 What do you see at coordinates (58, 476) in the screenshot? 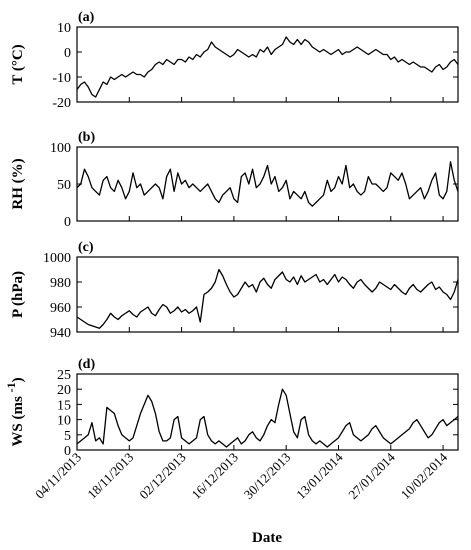
I see `x-tick-label: 04/11/2013` at bounding box center [58, 476].